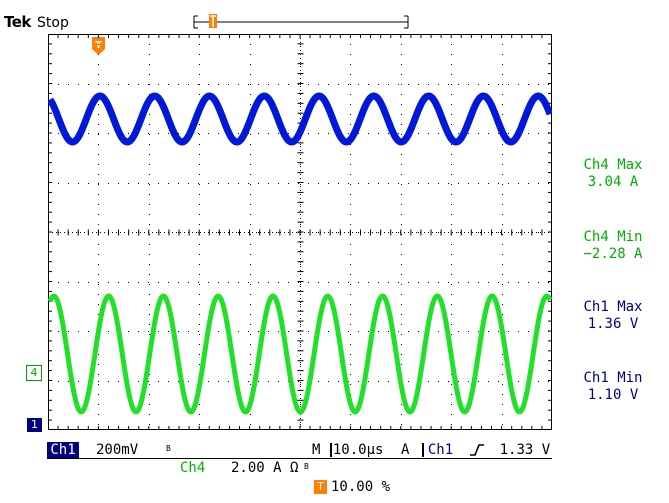 The height and width of the screenshot is (503, 669). I want to click on ch1-badge: Ch1, so click(63, 450).